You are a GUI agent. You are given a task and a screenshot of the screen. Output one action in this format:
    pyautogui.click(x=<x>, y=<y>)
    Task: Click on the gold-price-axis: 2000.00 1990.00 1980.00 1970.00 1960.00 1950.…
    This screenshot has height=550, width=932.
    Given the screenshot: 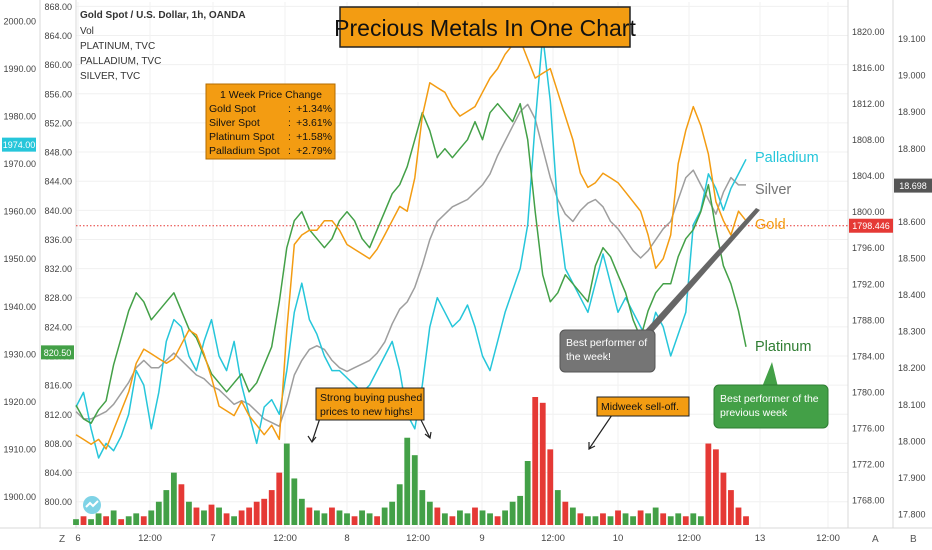 What is the action you would take?
    pyautogui.click(x=19, y=259)
    